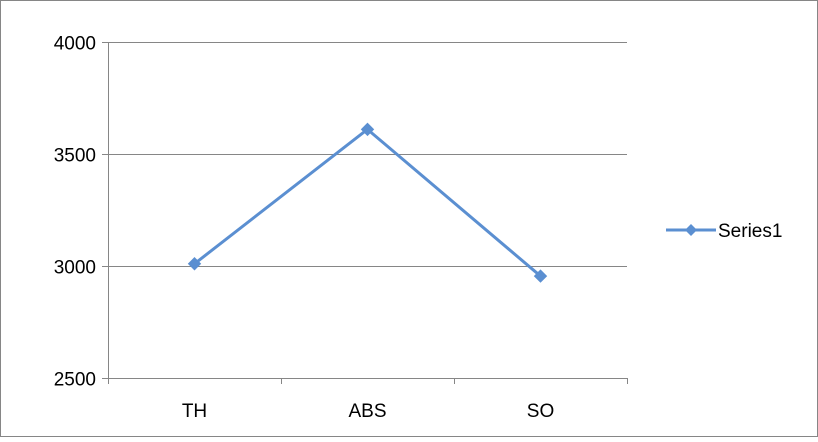  I want to click on legend: Series1, so click(724, 231).